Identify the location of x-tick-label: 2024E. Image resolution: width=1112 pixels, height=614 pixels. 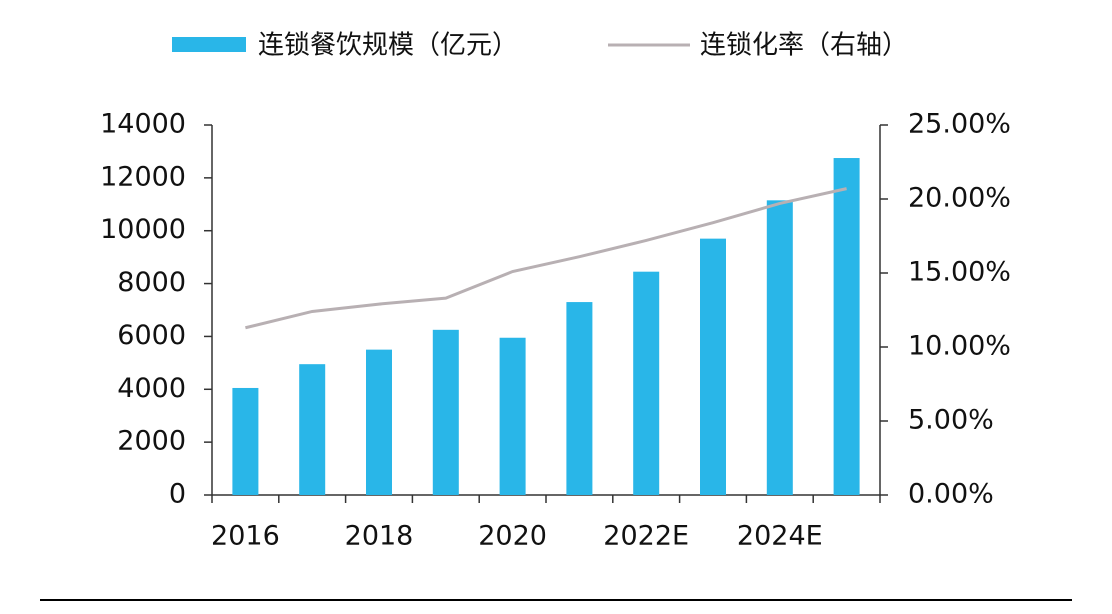
(780, 536).